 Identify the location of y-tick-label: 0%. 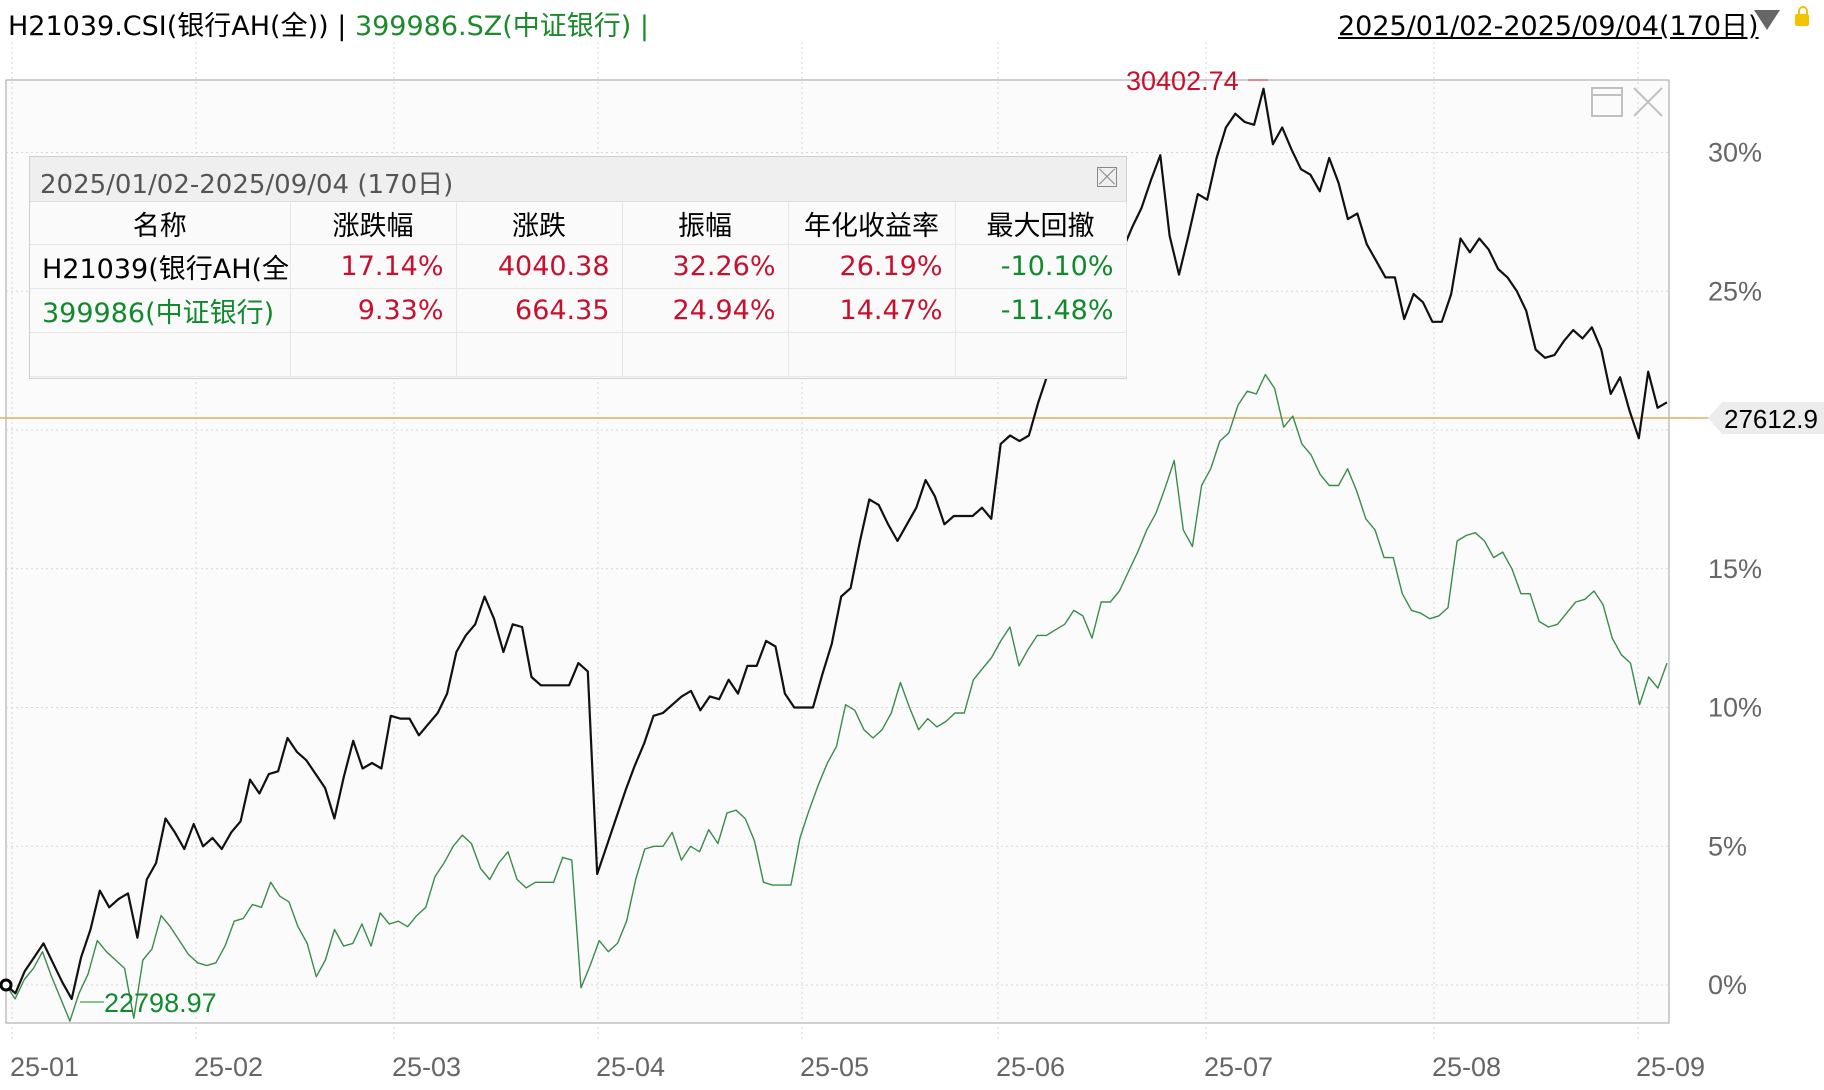
(1727, 985).